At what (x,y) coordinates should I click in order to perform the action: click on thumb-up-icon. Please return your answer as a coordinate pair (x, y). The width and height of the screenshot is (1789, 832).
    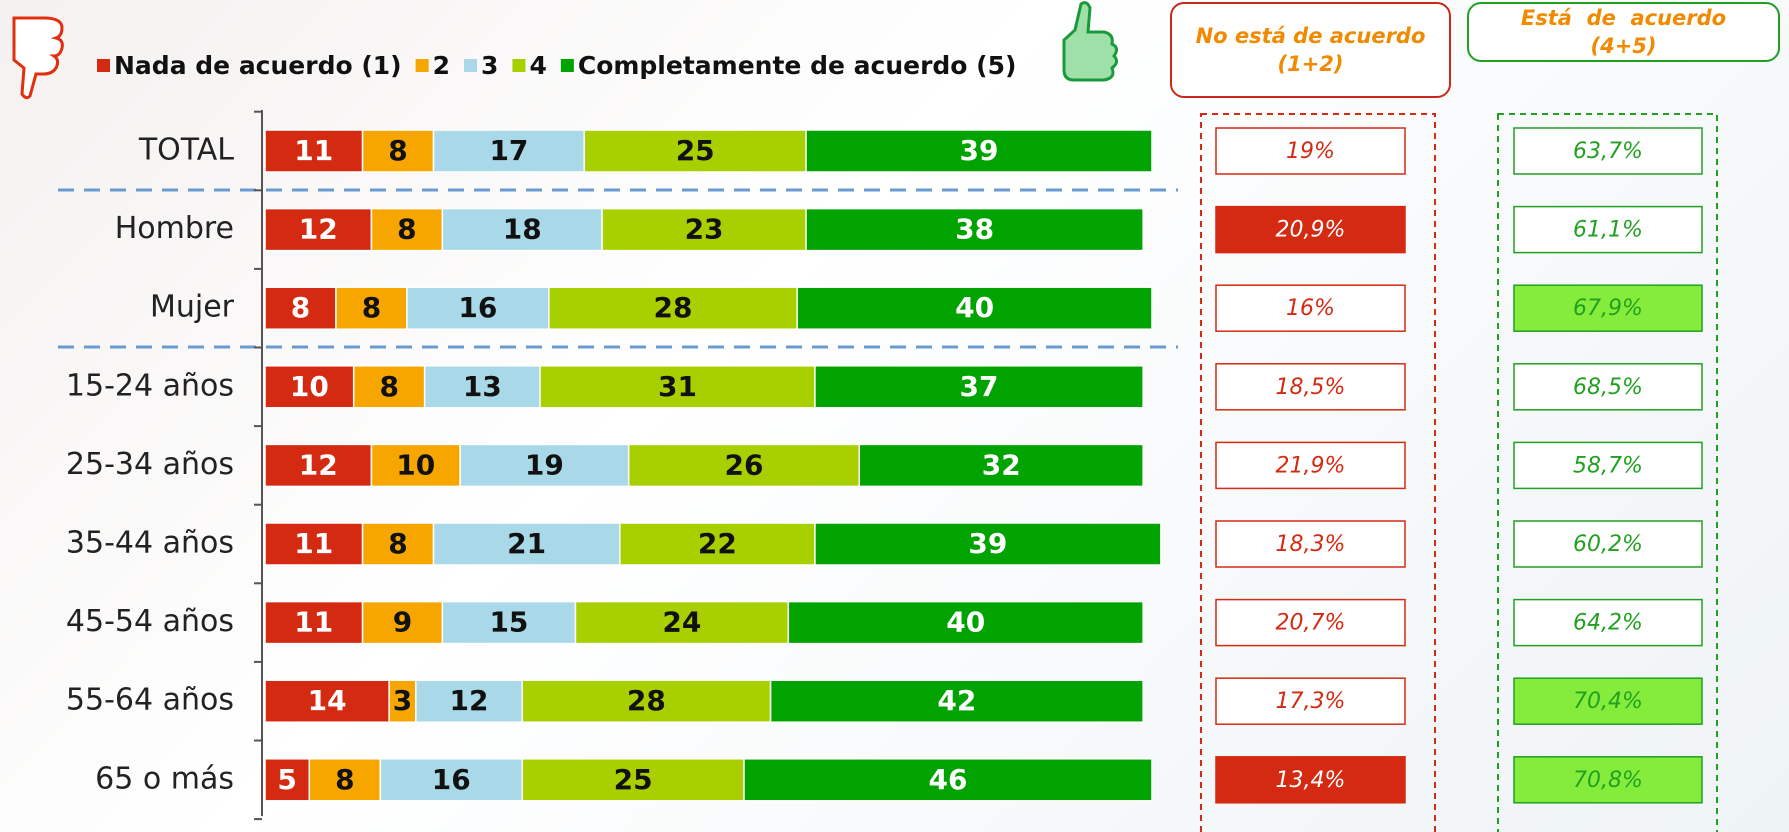
    Looking at the image, I should click on (1090, 41).